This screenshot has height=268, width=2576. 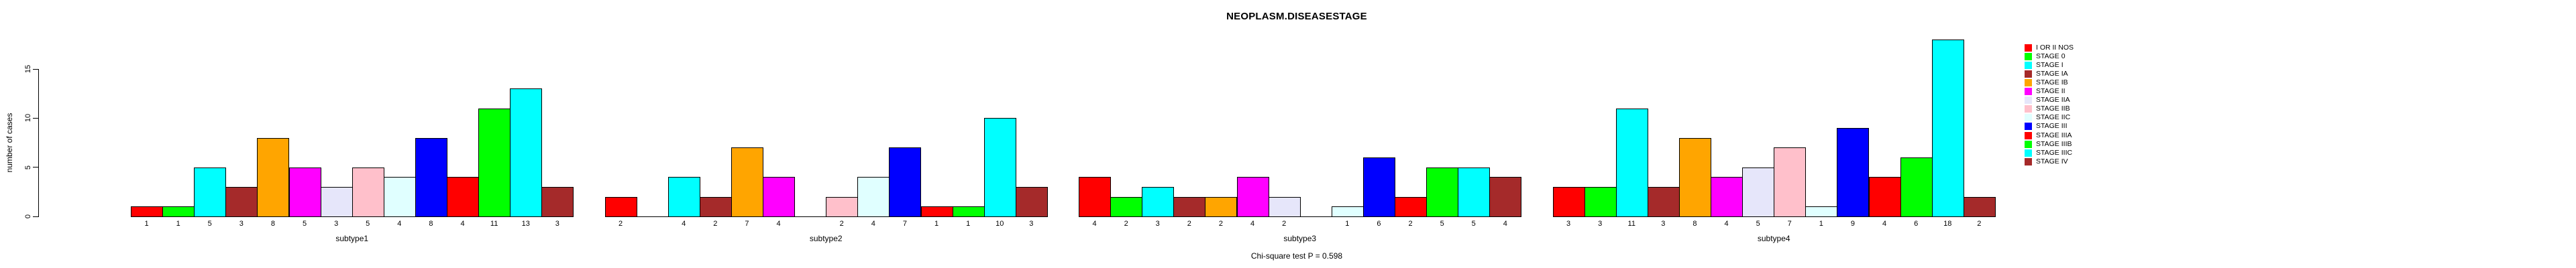 What do you see at coordinates (1758, 192) in the screenshot?
I see `bar-subtype4-stage-iia` at bounding box center [1758, 192].